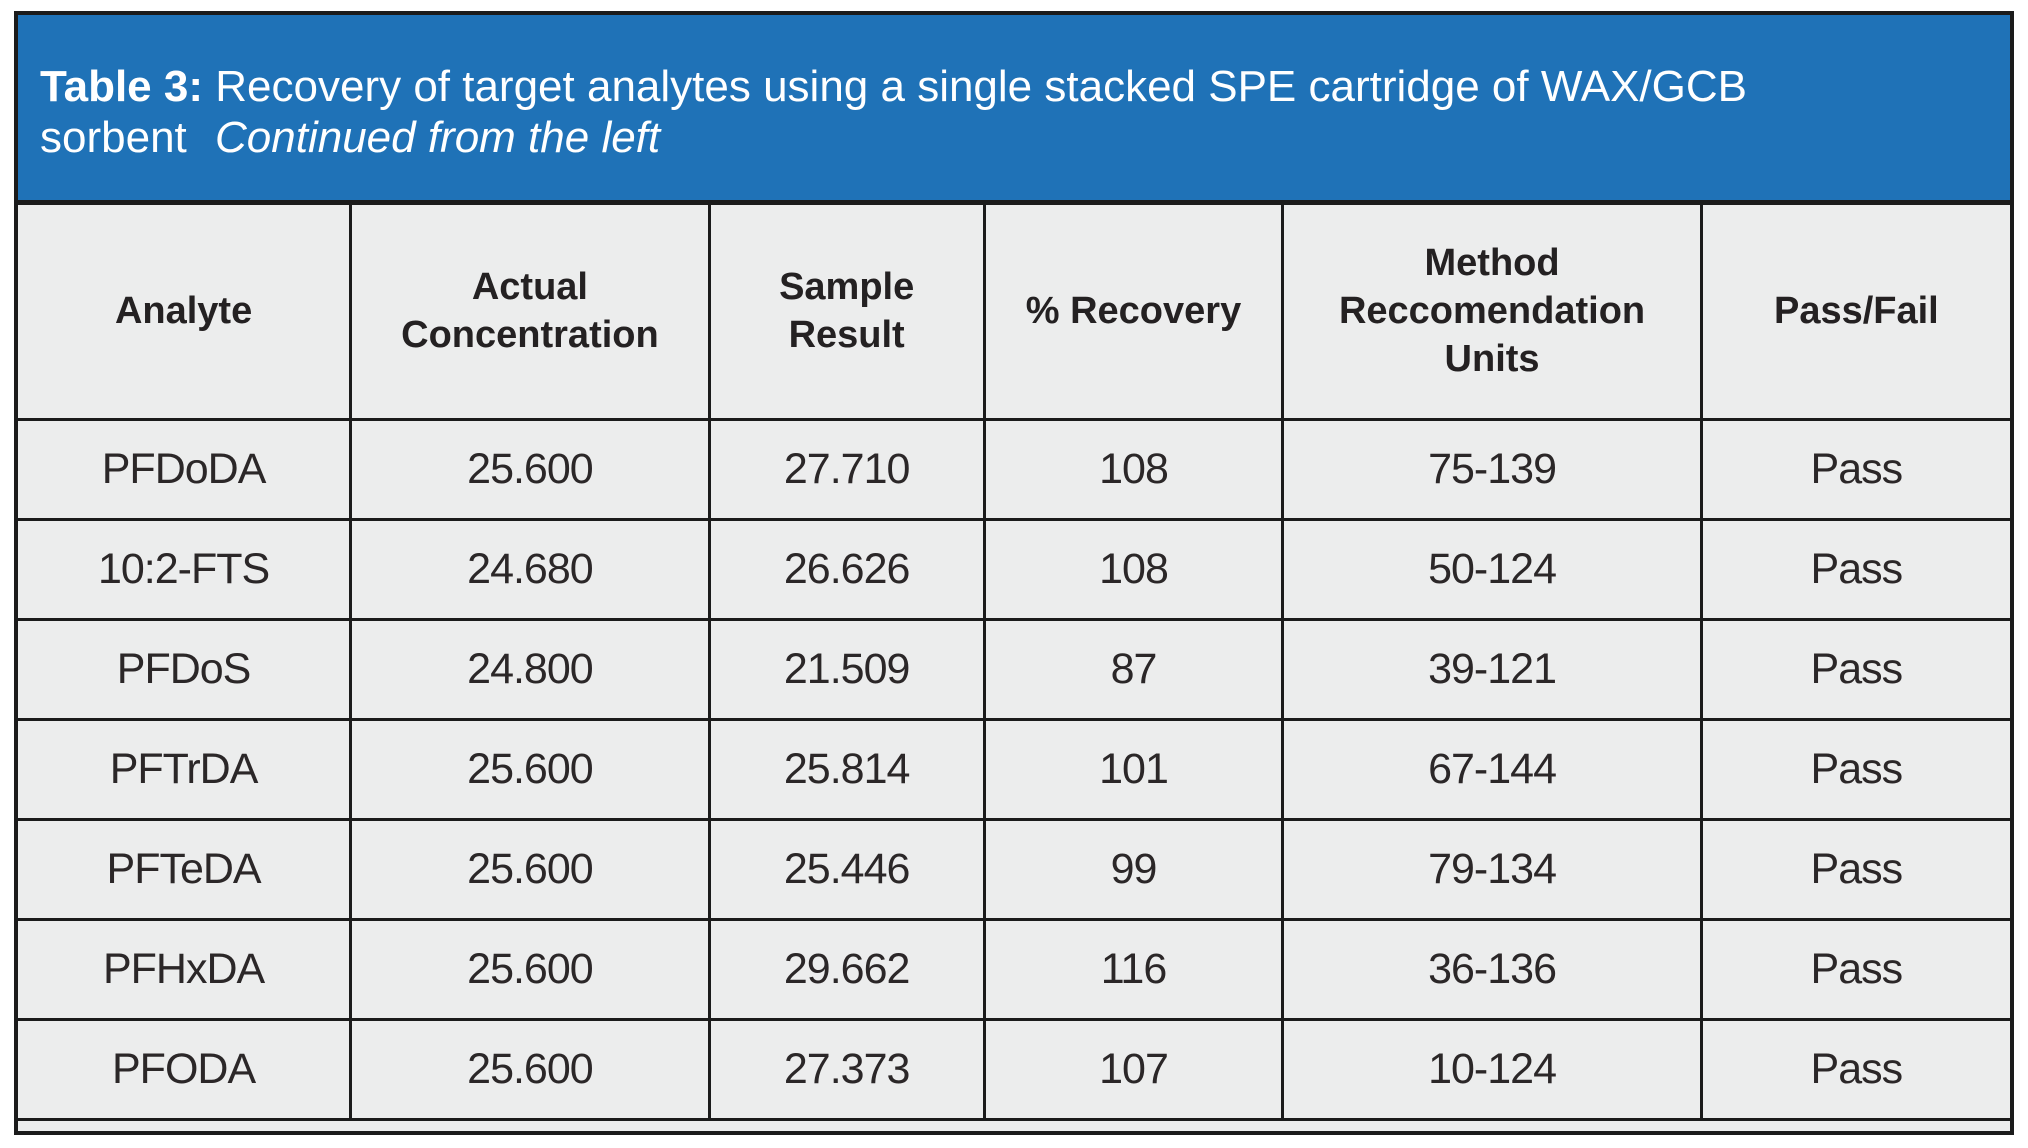 This screenshot has width=2028, height=1148. I want to click on table-row: PFDoS 24.800 21.509 87 39-121 Pass, so click(1014, 670).